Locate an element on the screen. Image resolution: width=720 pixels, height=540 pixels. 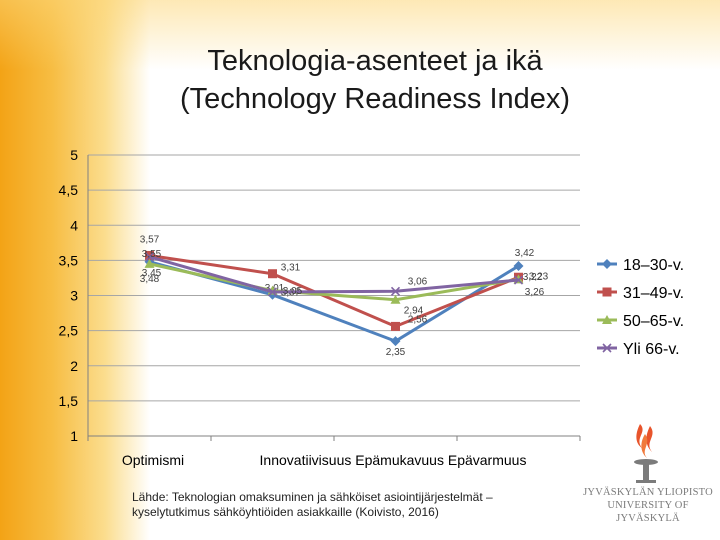
data-value-label: 3,05 is located at coordinates (293, 291).